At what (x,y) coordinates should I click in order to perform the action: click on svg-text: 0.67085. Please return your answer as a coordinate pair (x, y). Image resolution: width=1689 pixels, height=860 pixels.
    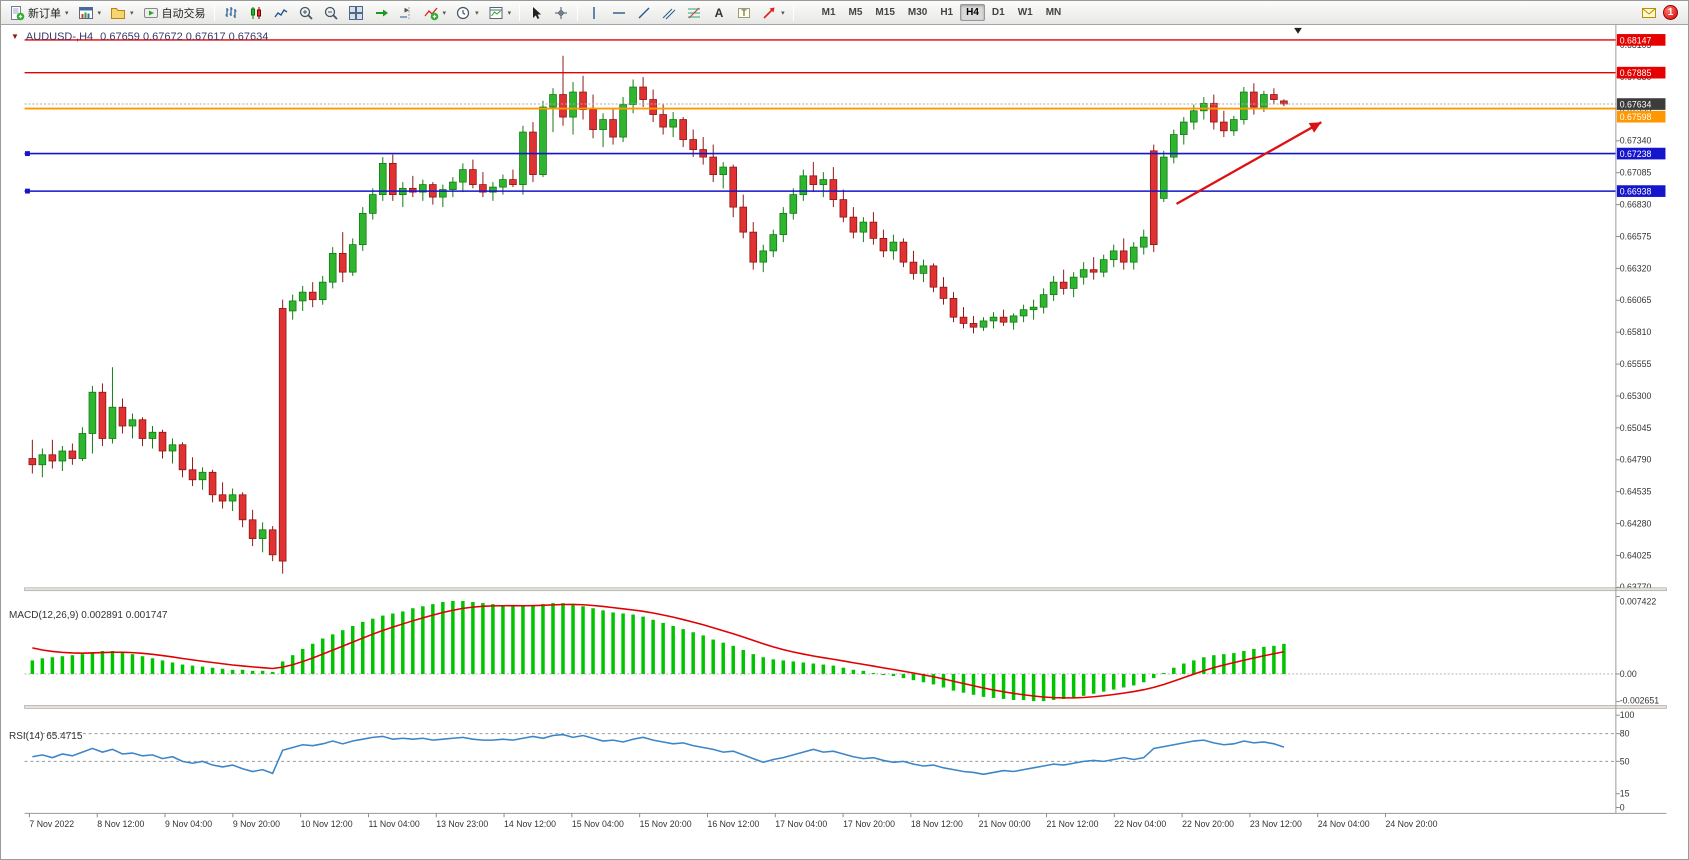
    Looking at the image, I should click on (1636, 173).